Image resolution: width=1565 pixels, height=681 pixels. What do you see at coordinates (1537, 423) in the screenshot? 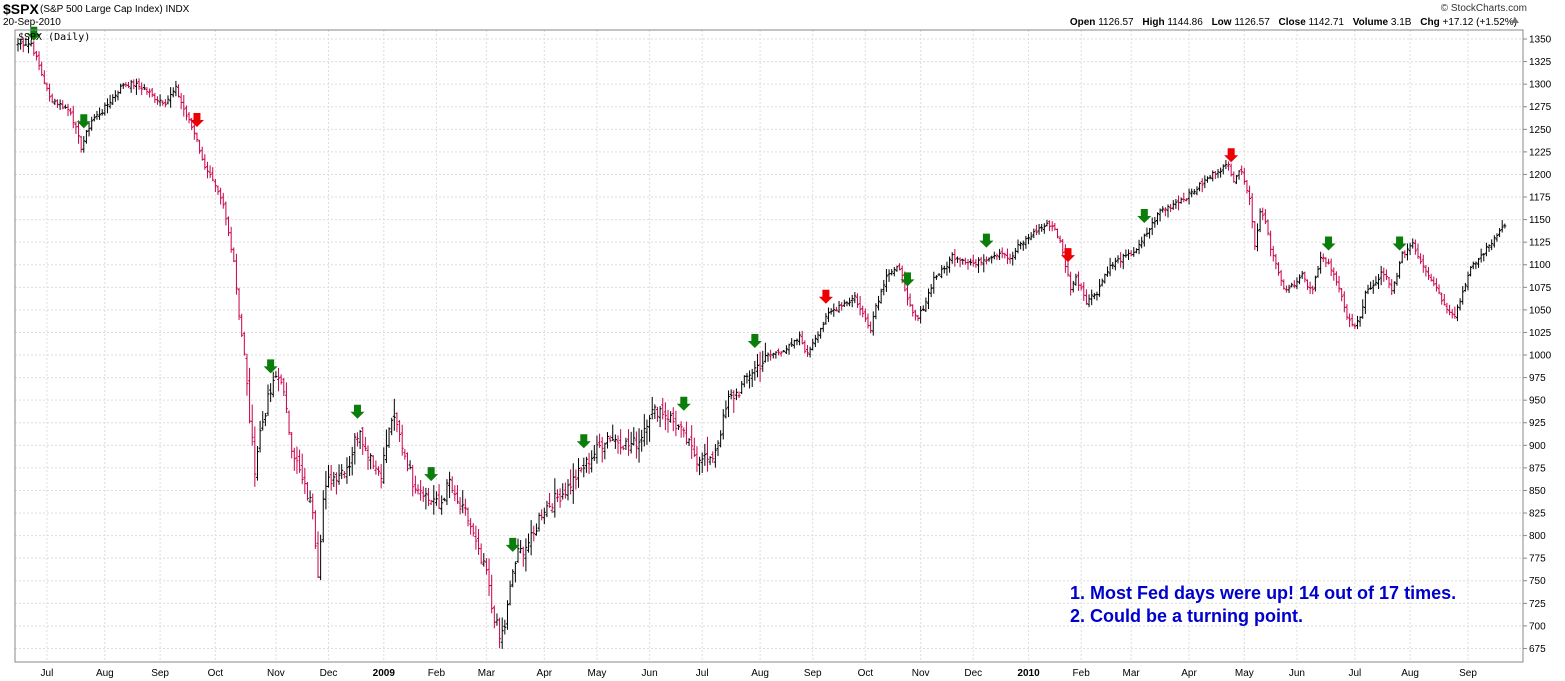
I see `y-tick-label: 925` at bounding box center [1537, 423].